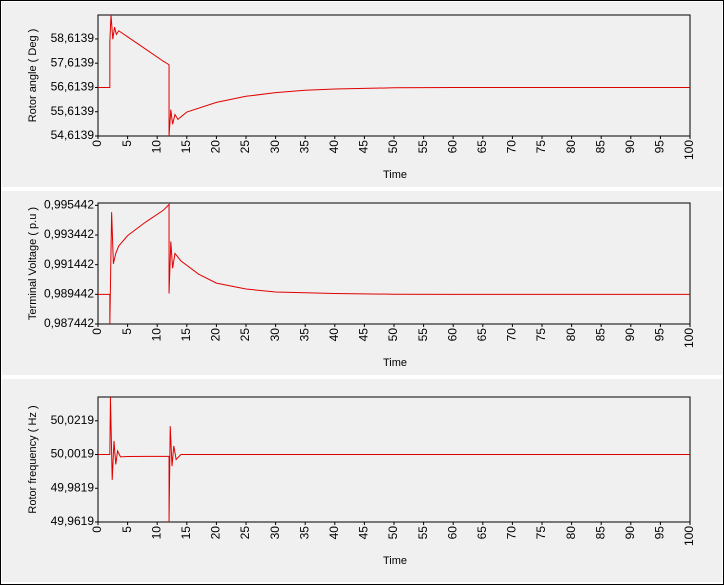 The height and width of the screenshot is (585, 724). What do you see at coordinates (69, 294) in the screenshot?
I see `y-tick-label: 0,989442` at bounding box center [69, 294].